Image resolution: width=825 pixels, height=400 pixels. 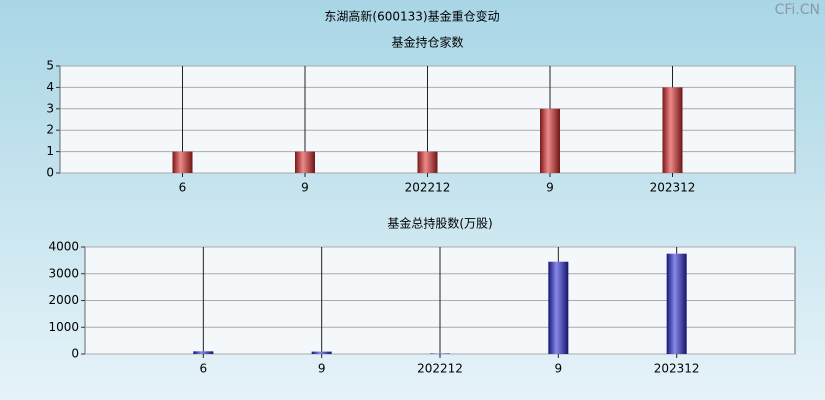 What do you see at coordinates (439, 223) in the screenshot?
I see `chart-title: 基金总持股数(万股)` at bounding box center [439, 223].